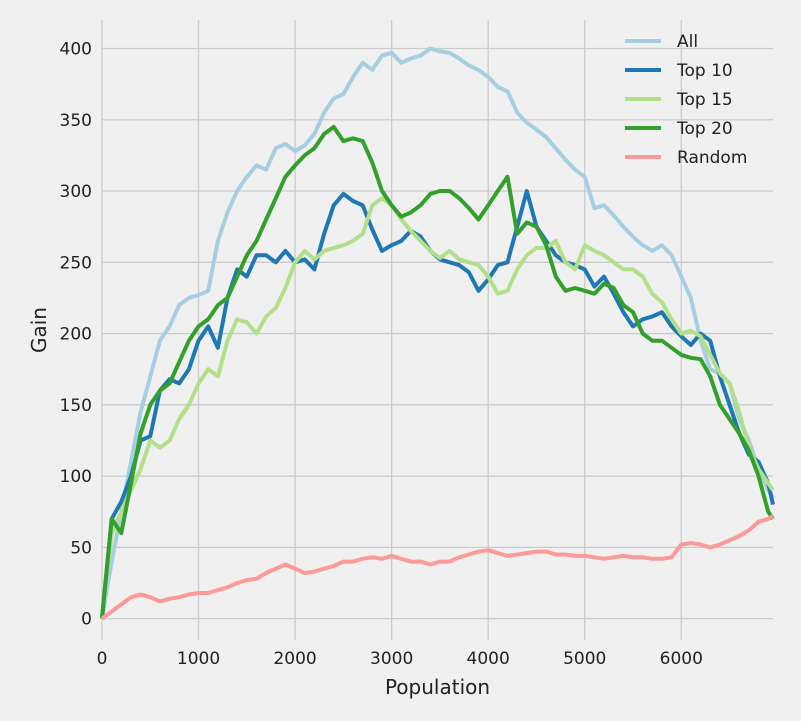 This screenshot has height=721, width=801. What do you see at coordinates (86, 620) in the screenshot?
I see `y-tick-label: 0` at bounding box center [86, 620].